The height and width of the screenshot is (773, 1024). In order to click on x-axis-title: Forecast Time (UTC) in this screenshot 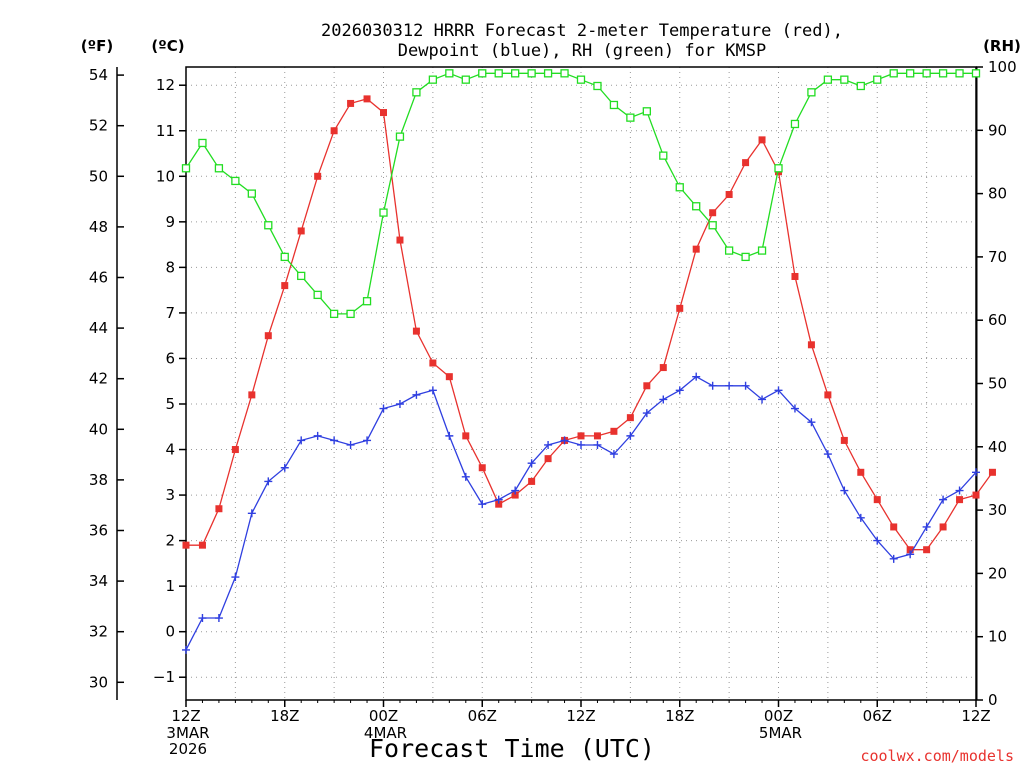, I will do `click(512, 748)`.